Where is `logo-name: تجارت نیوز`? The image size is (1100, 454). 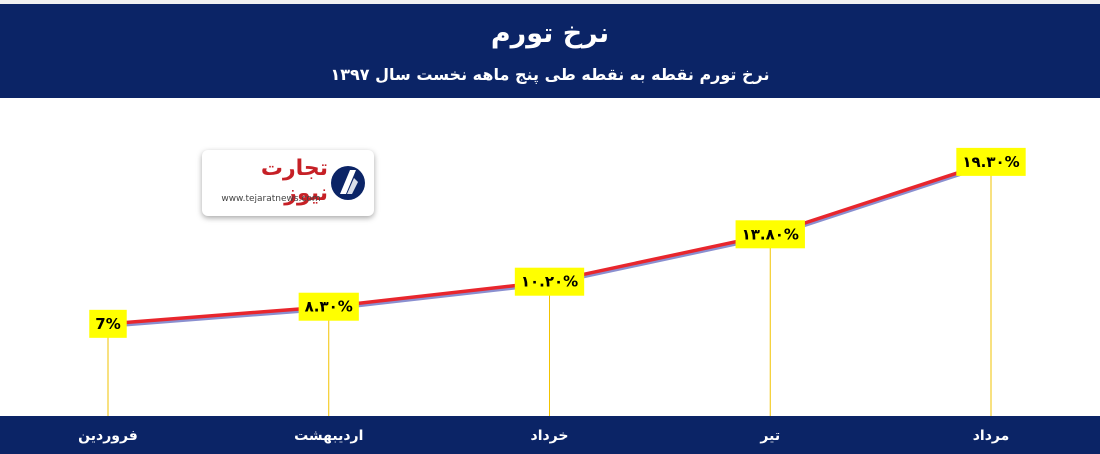 logo-name: تجارت نیوز is located at coordinates (294, 181).